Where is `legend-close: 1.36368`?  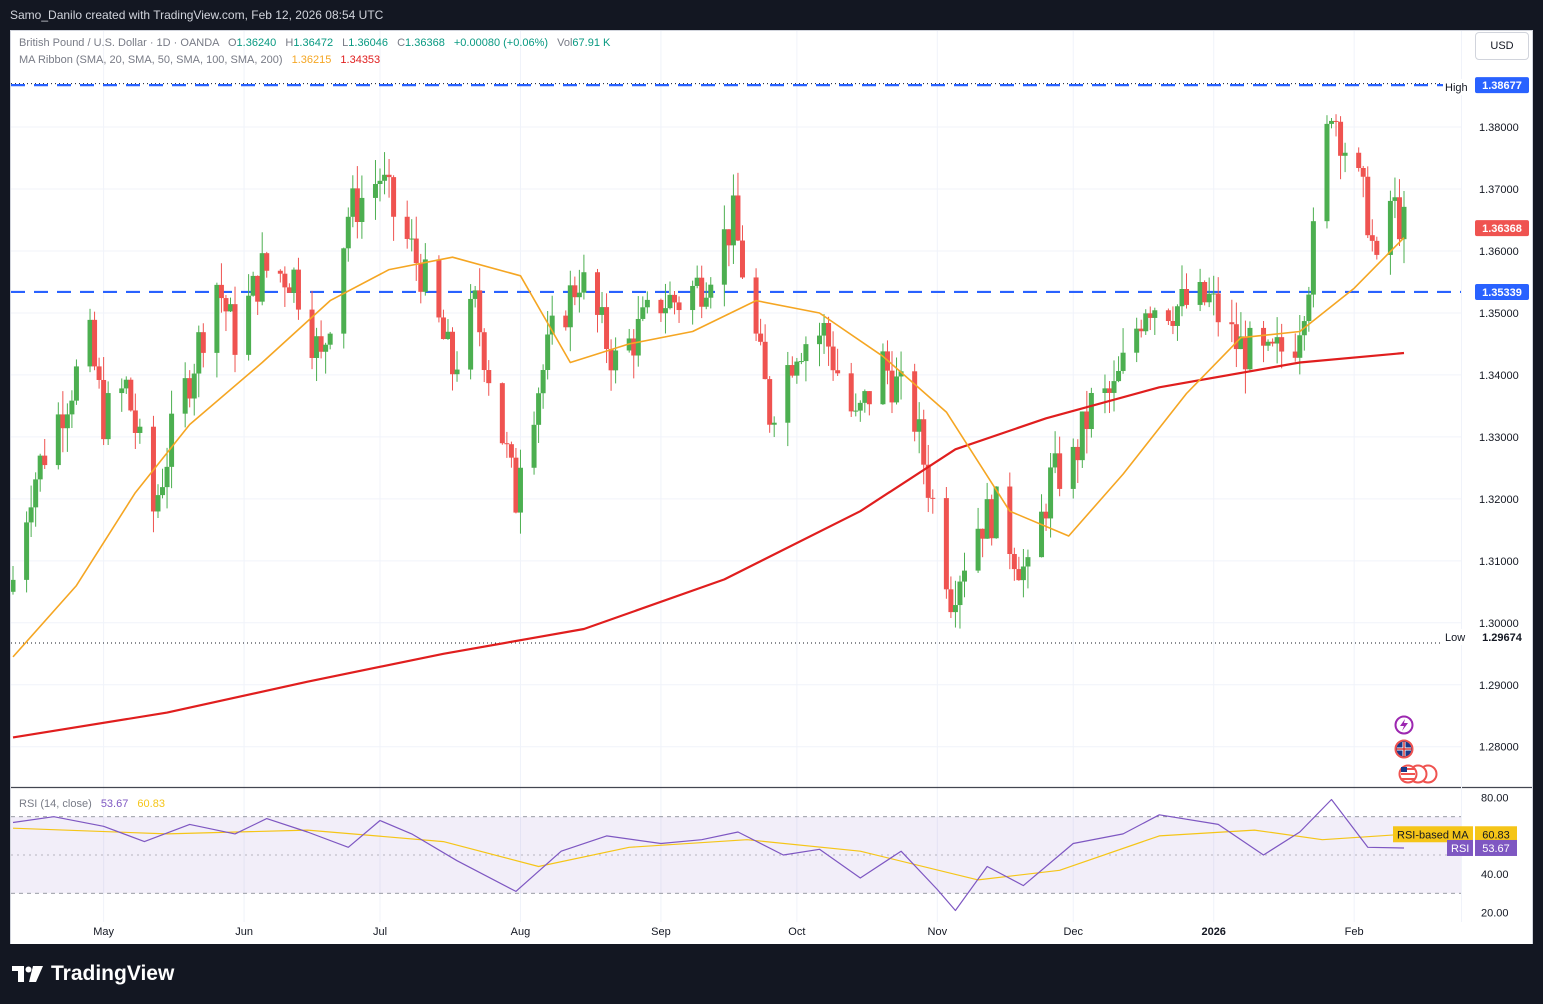 legend-close: 1.36368 is located at coordinates (425, 43).